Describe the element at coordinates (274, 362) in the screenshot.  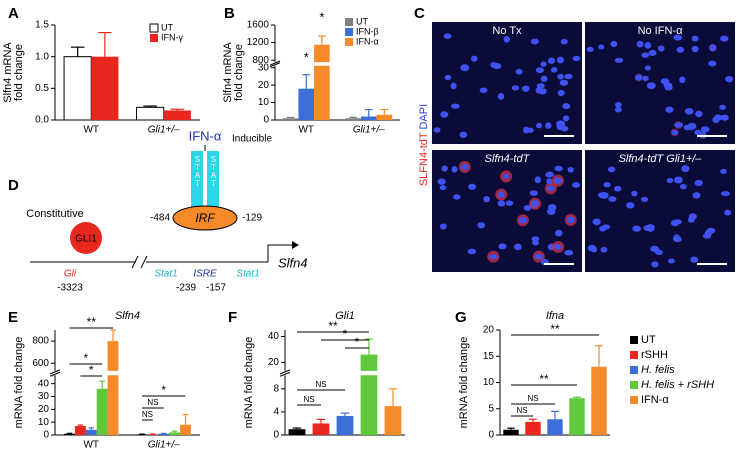
I see `y-tick-label: 20` at that location.